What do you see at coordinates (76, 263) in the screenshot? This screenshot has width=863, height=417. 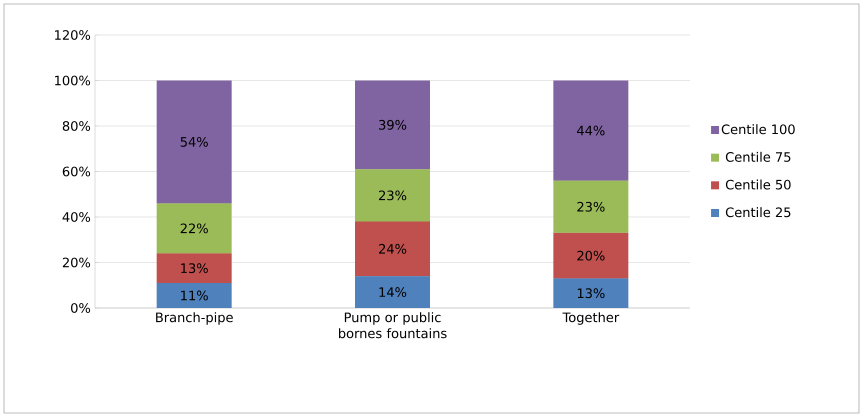 I see `y-tick-label: 20%` at bounding box center [76, 263].